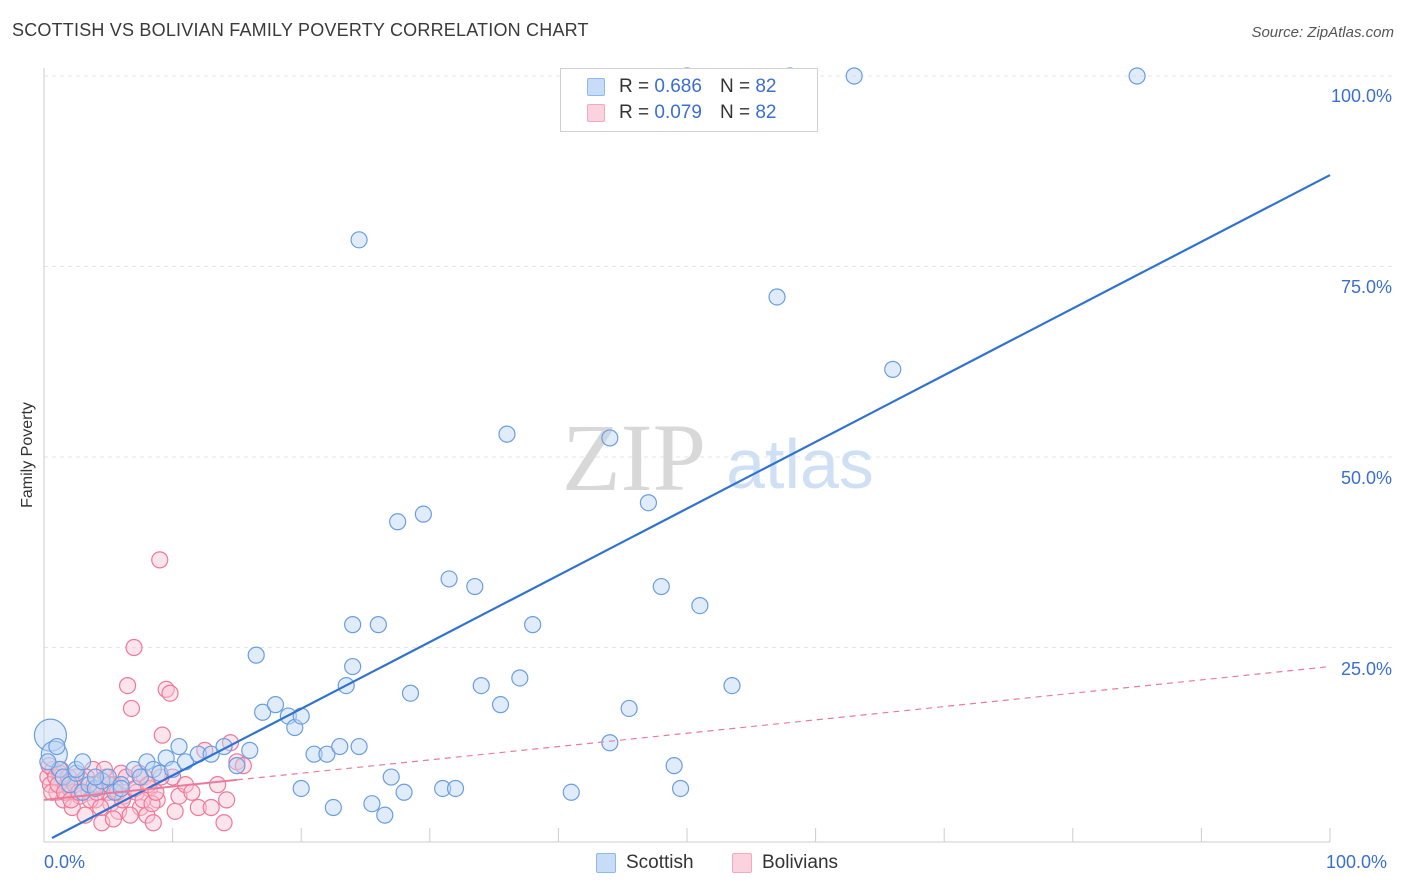 Image resolution: width=1406 pixels, height=892 pixels. Describe the element at coordinates (783, 723) in the screenshot. I see `bolivians-trend-line-dashed` at that location.